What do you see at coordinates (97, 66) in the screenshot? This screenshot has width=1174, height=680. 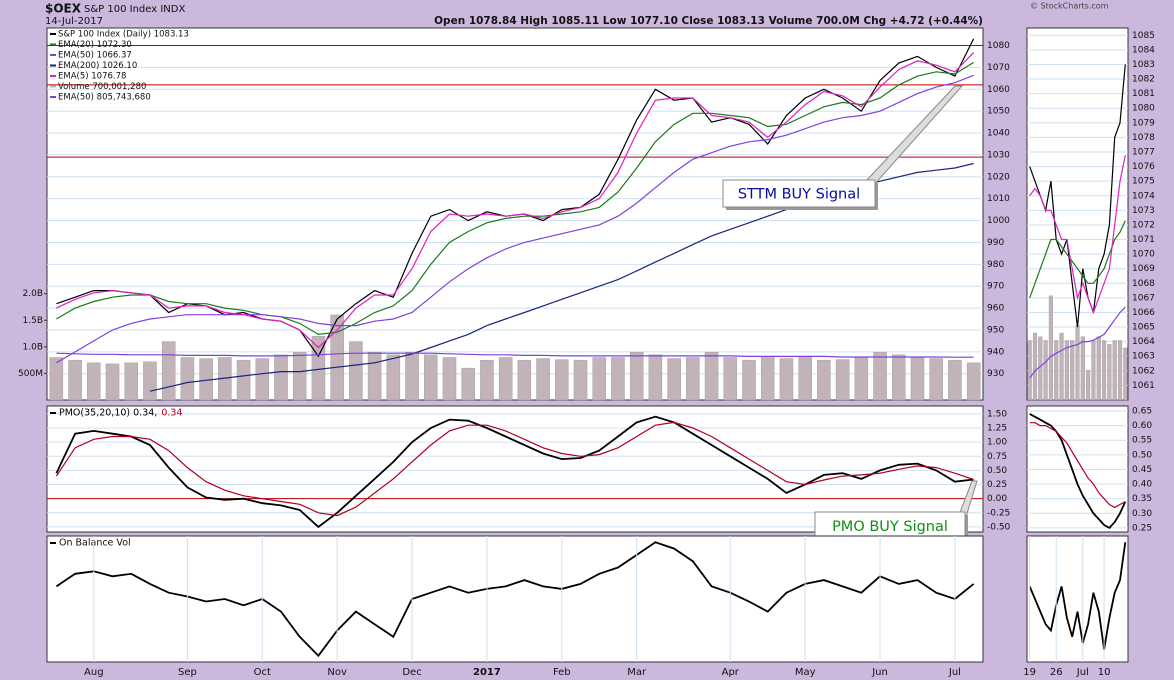 I see `legend-label: EMA(200) 1026.10` at bounding box center [97, 66].